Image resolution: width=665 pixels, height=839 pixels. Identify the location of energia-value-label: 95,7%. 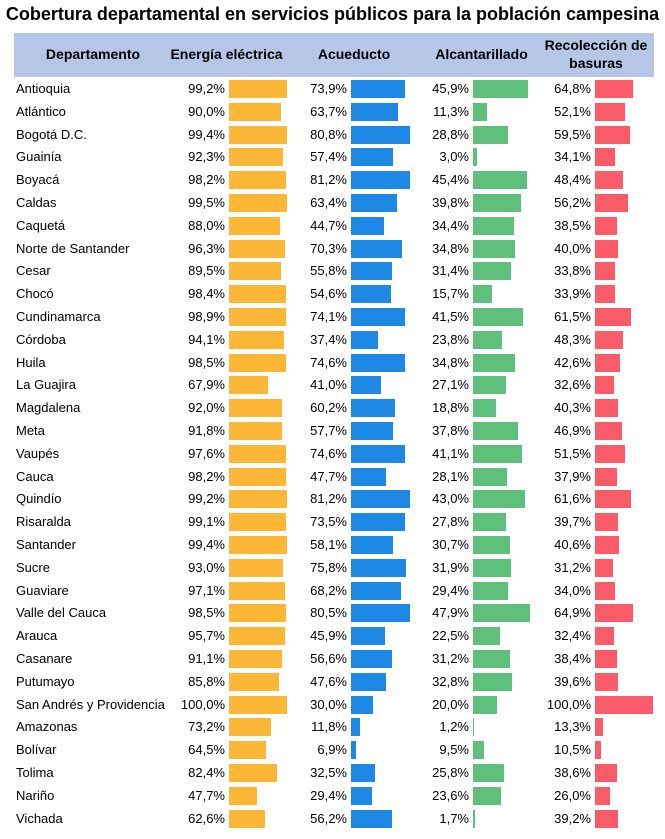
(206, 636).